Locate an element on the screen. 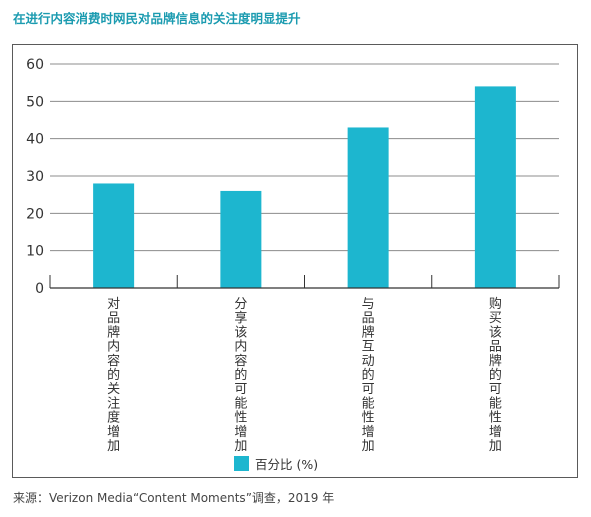  y-tick-labels: 0 10 20 30 40 50 60 is located at coordinates (35, 177).